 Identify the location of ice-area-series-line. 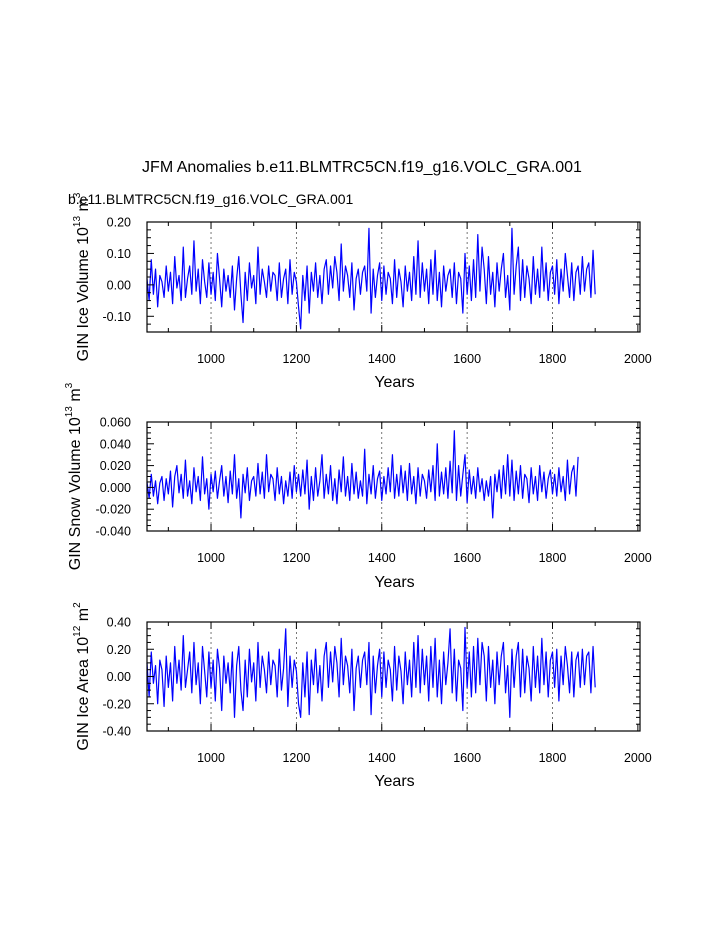
(371, 672).